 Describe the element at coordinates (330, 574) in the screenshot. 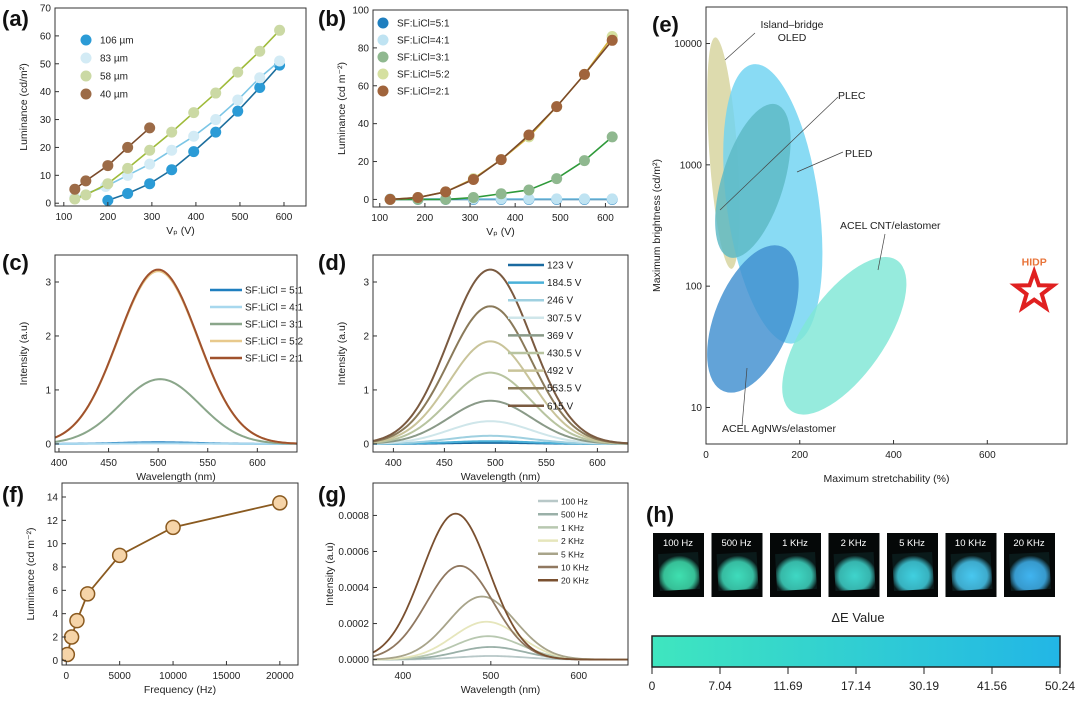

I see `y-axis-label: Intensity (a.u)` at that location.